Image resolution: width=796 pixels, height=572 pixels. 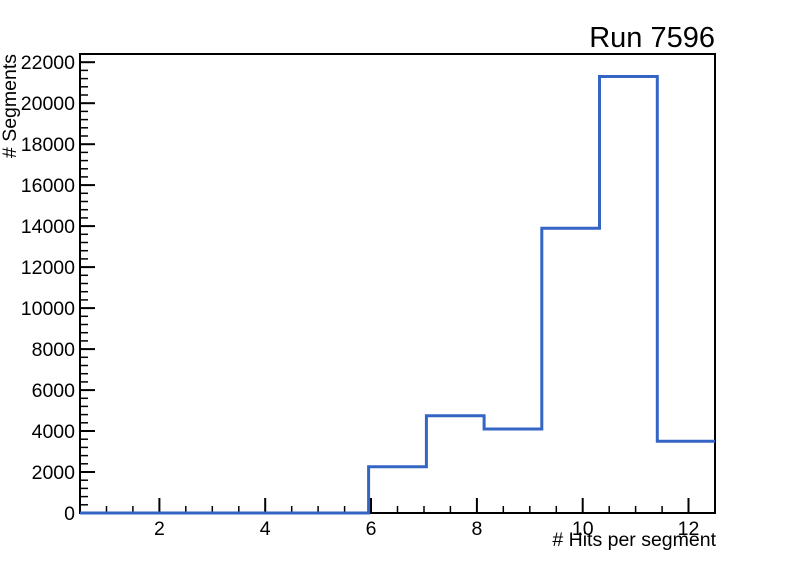 I want to click on y-tick-label: 2000, so click(x=54, y=473).